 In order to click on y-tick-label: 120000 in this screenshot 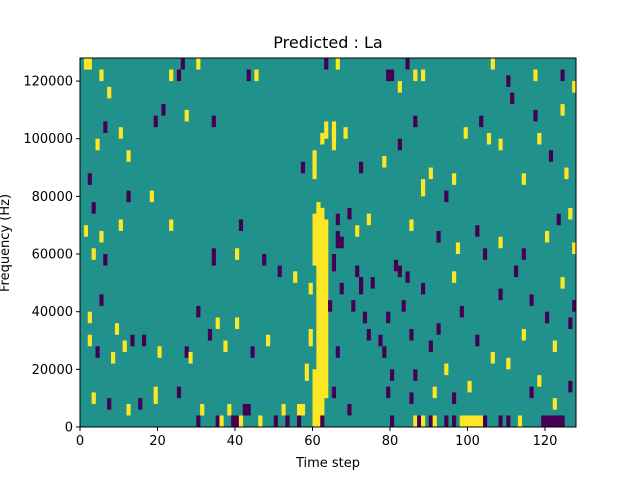, I will do `click(48, 82)`.